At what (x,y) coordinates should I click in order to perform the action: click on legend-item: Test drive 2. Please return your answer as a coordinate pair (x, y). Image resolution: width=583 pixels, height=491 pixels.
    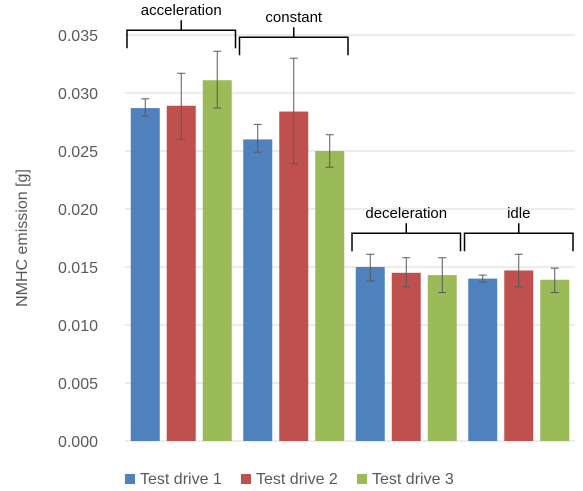
    Looking at the image, I should click on (289, 479).